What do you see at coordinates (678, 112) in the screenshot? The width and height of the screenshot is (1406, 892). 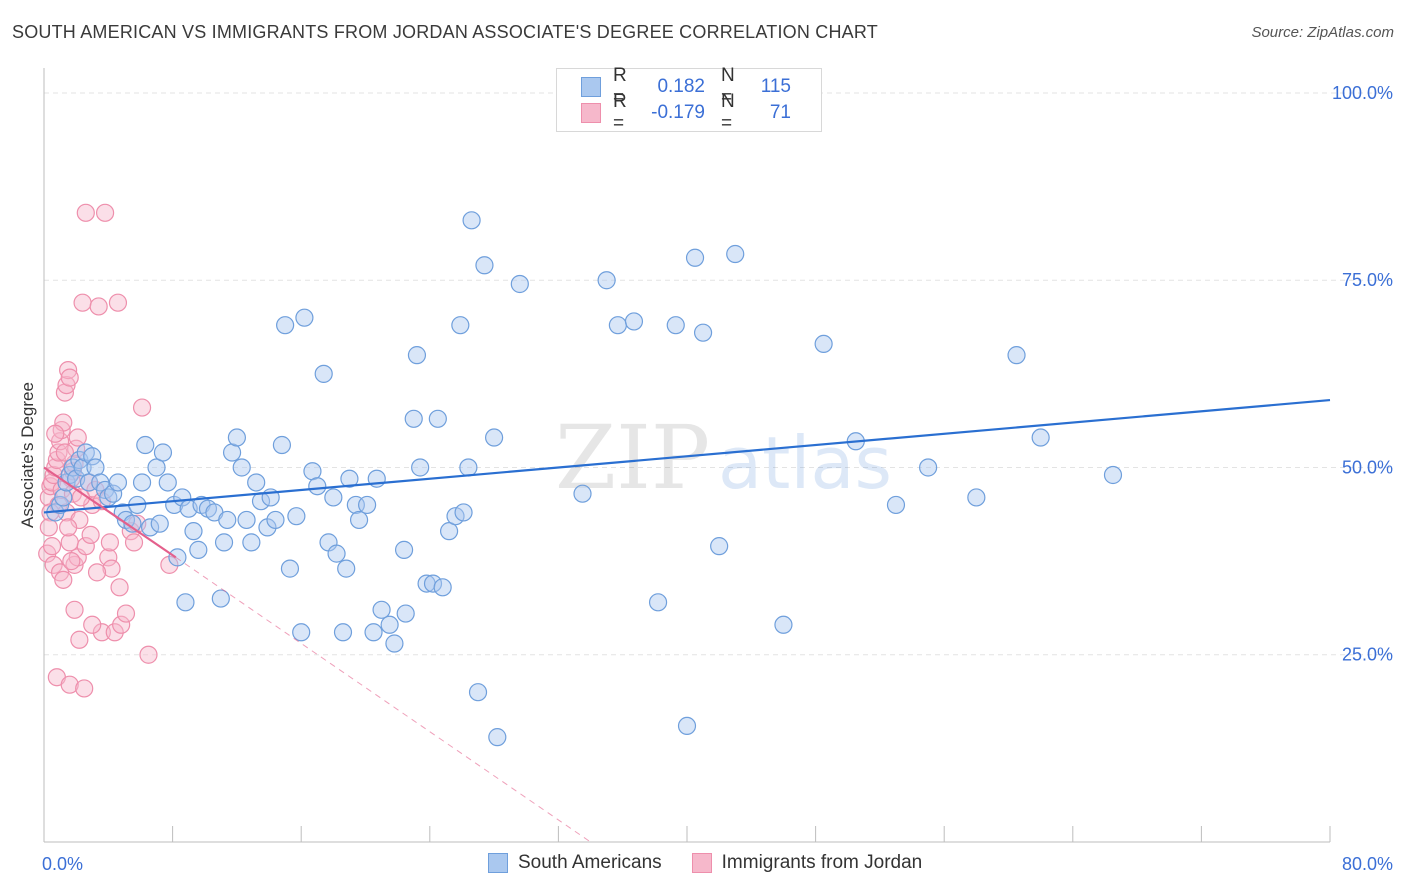 I see `r-value: -0.179` at bounding box center [678, 112].